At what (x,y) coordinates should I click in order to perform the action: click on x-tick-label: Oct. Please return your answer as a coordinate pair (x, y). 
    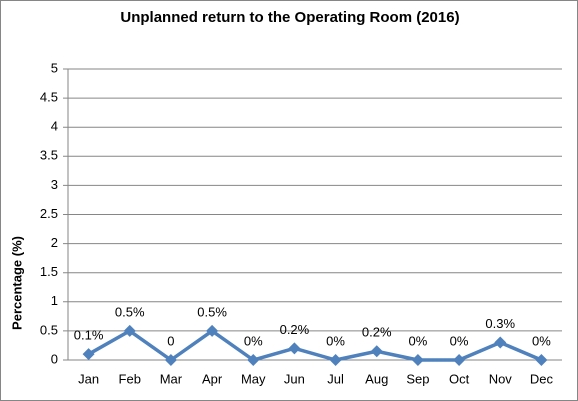
    Looking at the image, I should click on (459, 378).